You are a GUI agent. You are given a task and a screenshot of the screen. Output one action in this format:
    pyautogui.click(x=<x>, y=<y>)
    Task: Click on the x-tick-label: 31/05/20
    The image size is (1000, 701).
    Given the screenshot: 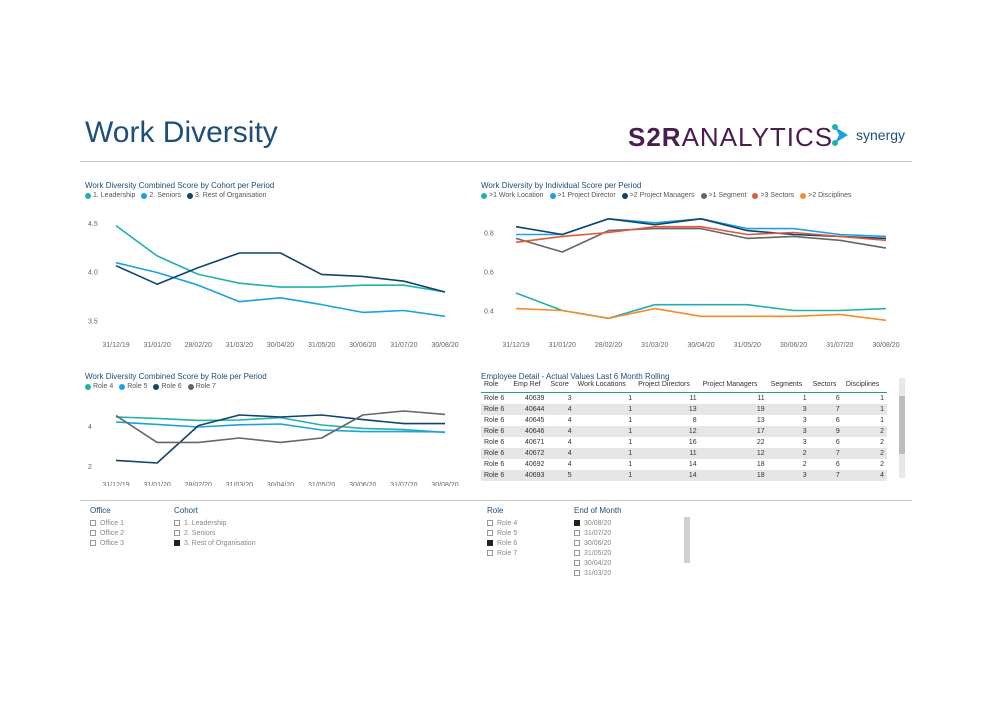 What is the action you would take?
    pyautogui.click(x=321, y=345)
    